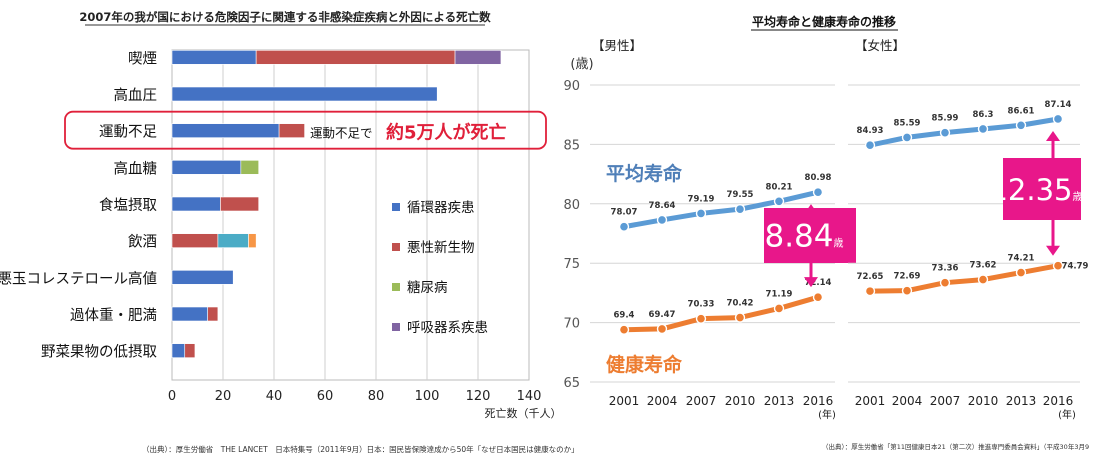 This screenshot has height=464, width=1110. I want to click on data-label: 70.42, so click(740, 304).